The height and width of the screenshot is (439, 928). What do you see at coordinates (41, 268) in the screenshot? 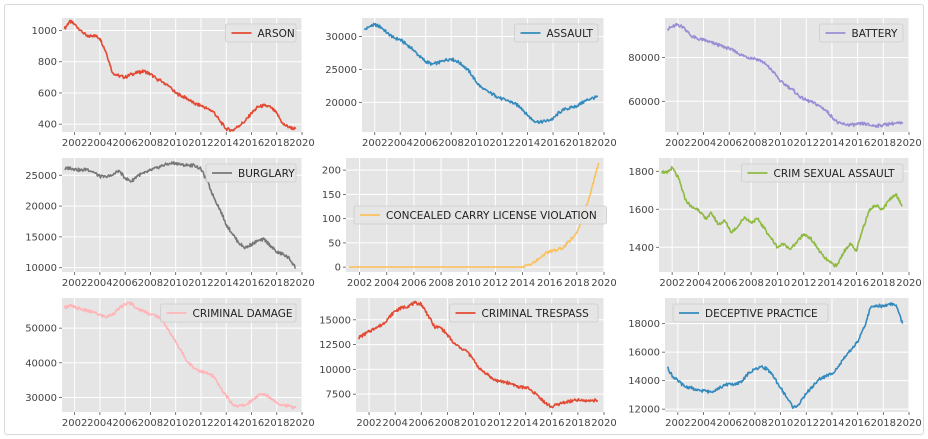
I see `y-tick-label: 10000` at bounding box center [41, 268].